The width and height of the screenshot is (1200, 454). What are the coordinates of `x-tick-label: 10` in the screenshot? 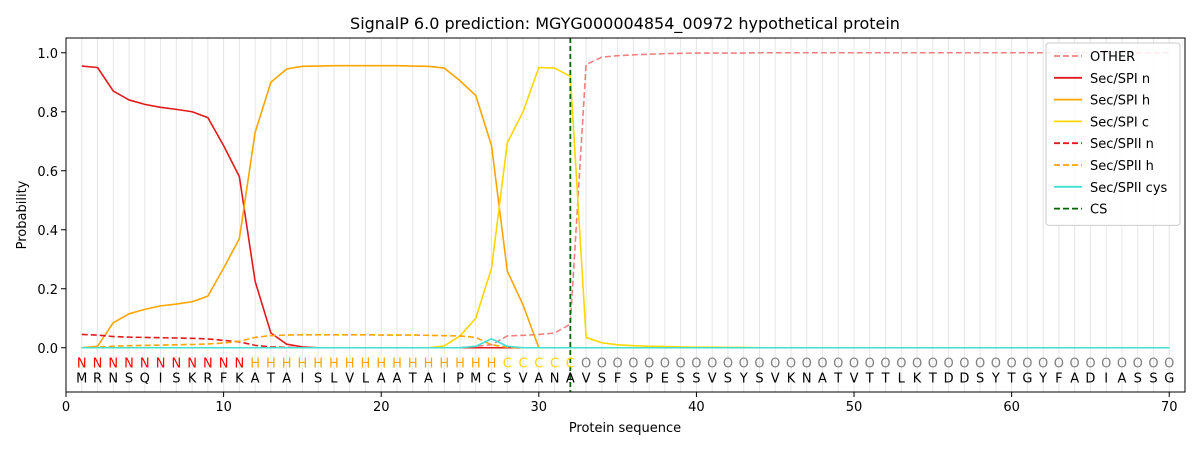 It's located at (223, 407).